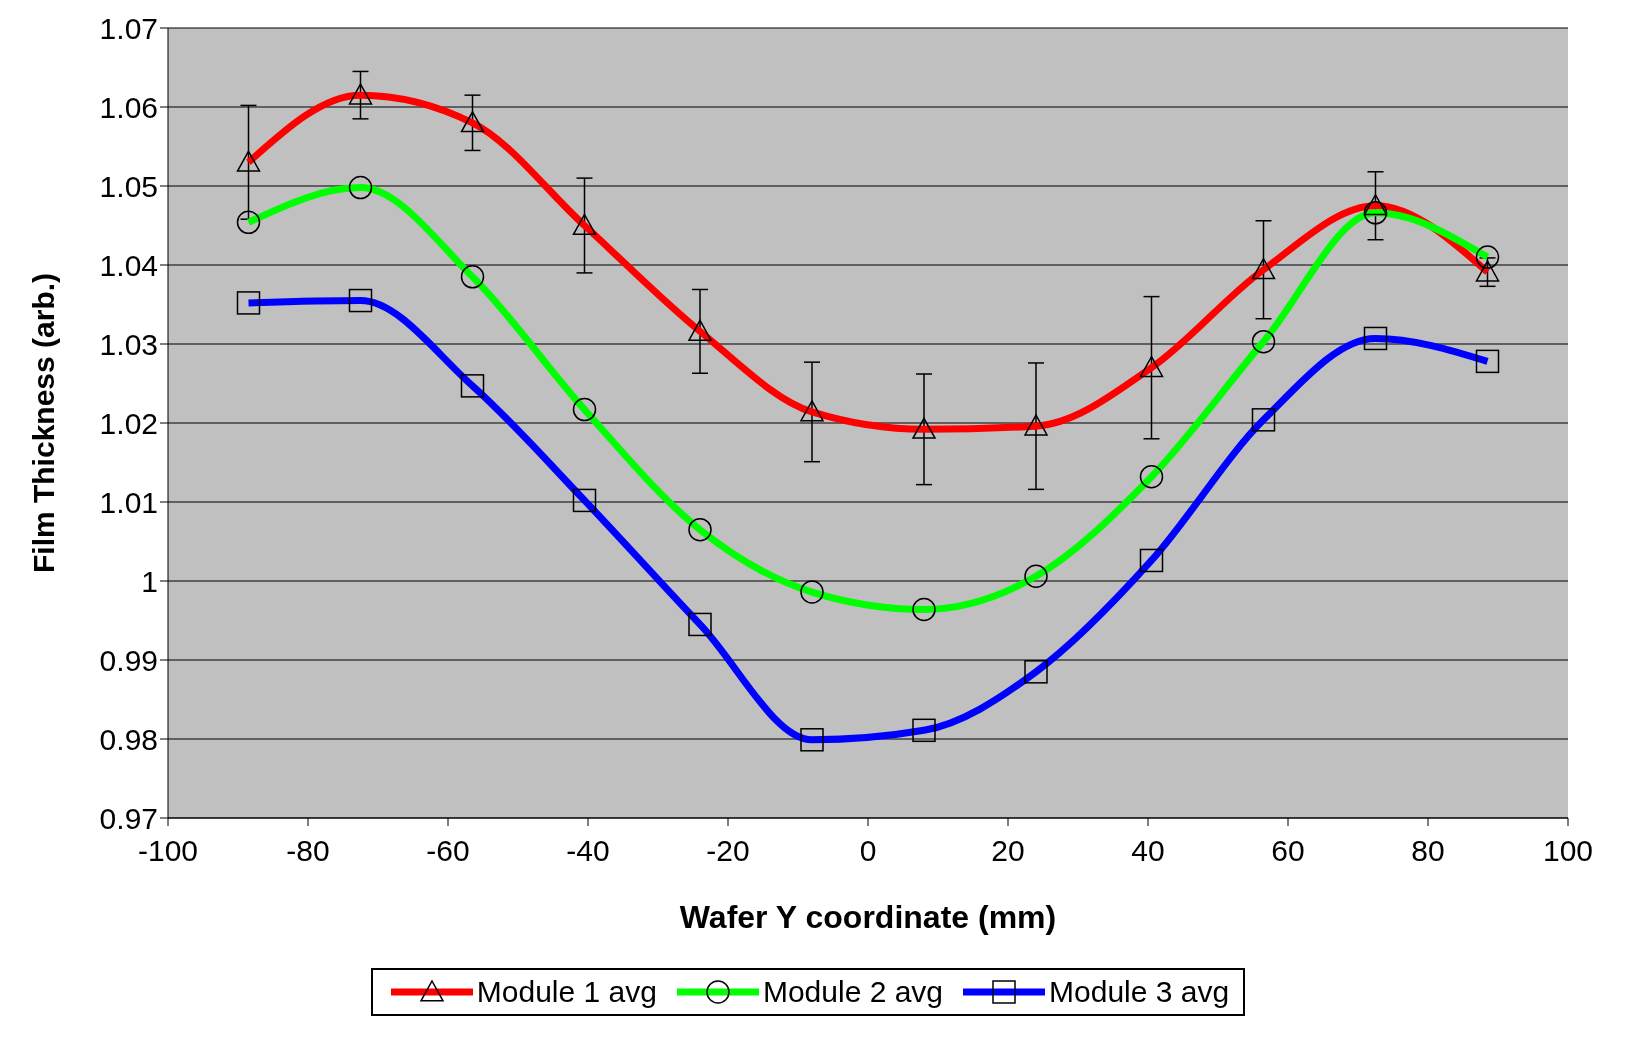 The width and height of the screenshot is (1625, 1058). Describe the element at coordinates (1139, 992) in the screenshot. I see `legend-label: Module 3 avg` at that location.